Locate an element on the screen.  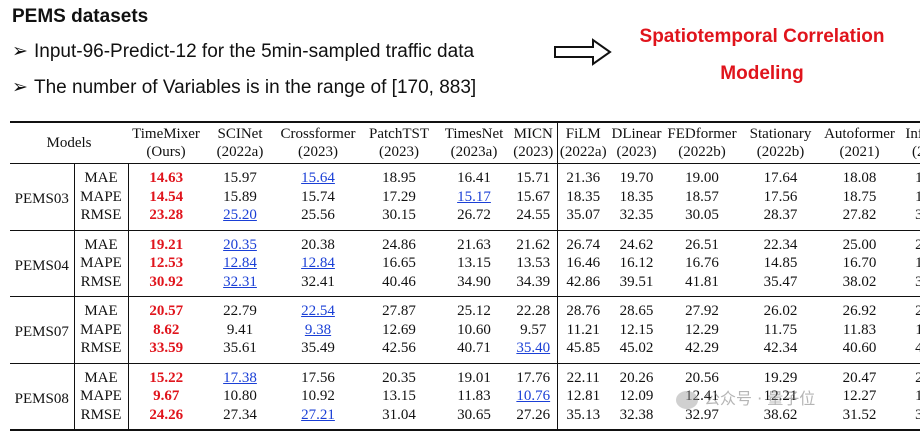
metric-value-cell: 16.46 is located at coordinates (582, 263).